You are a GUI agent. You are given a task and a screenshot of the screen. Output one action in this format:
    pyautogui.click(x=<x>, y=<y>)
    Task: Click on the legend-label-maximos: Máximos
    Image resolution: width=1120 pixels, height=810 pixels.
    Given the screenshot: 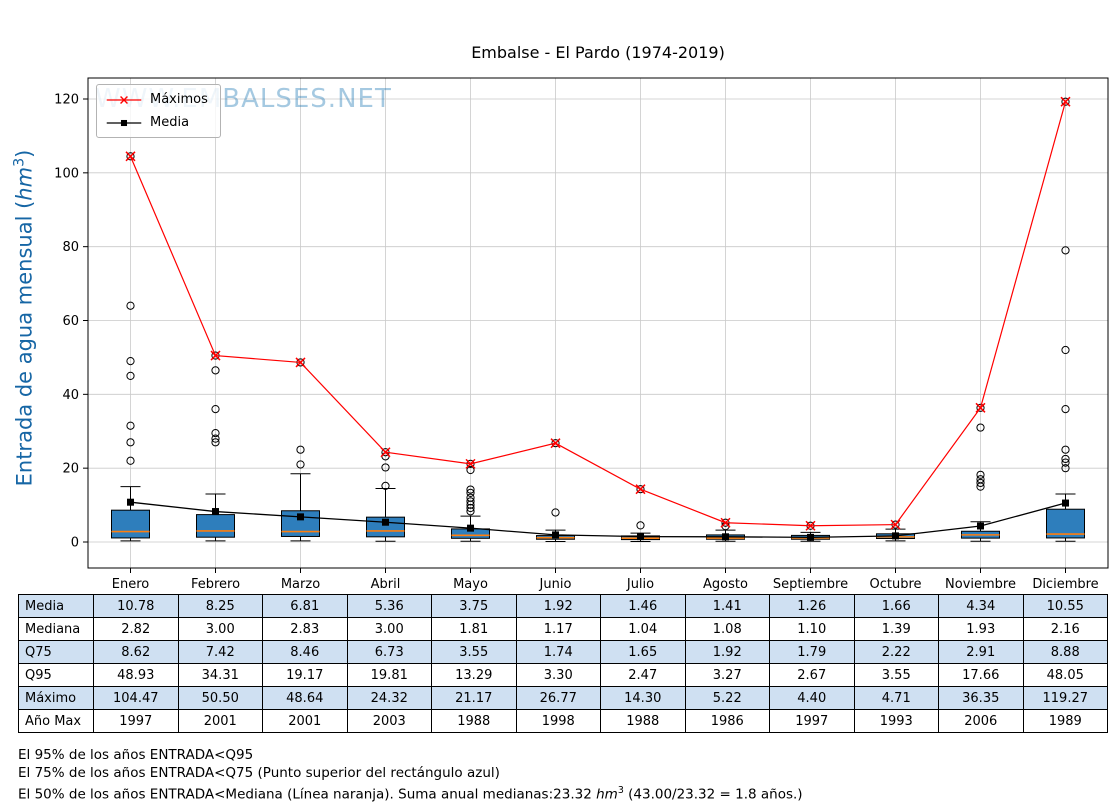 What is the action you would take?
    pyautogui.click(x=179, y=99)
    